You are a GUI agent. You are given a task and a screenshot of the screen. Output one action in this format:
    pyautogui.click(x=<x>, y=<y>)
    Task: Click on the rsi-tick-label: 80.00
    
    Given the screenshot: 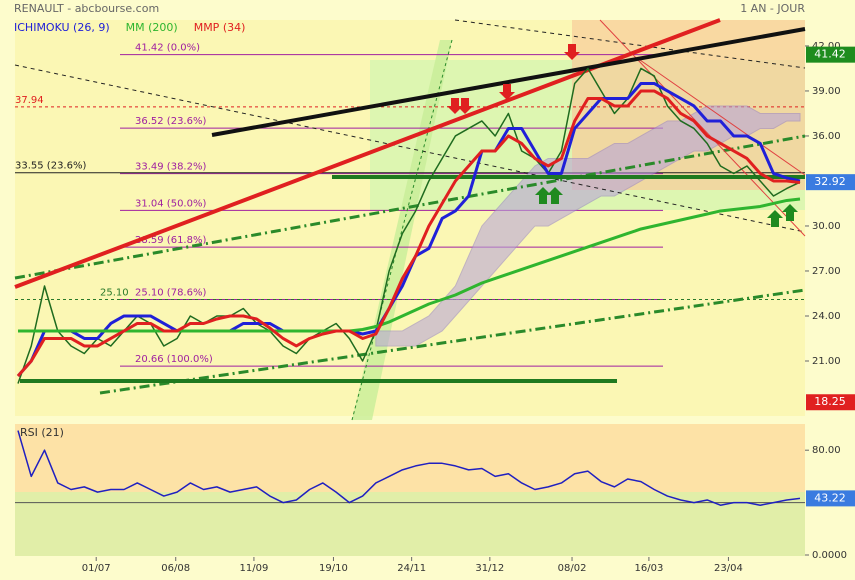 What is the action you would take?
    pyautogui.click(x=826, y=450)
    